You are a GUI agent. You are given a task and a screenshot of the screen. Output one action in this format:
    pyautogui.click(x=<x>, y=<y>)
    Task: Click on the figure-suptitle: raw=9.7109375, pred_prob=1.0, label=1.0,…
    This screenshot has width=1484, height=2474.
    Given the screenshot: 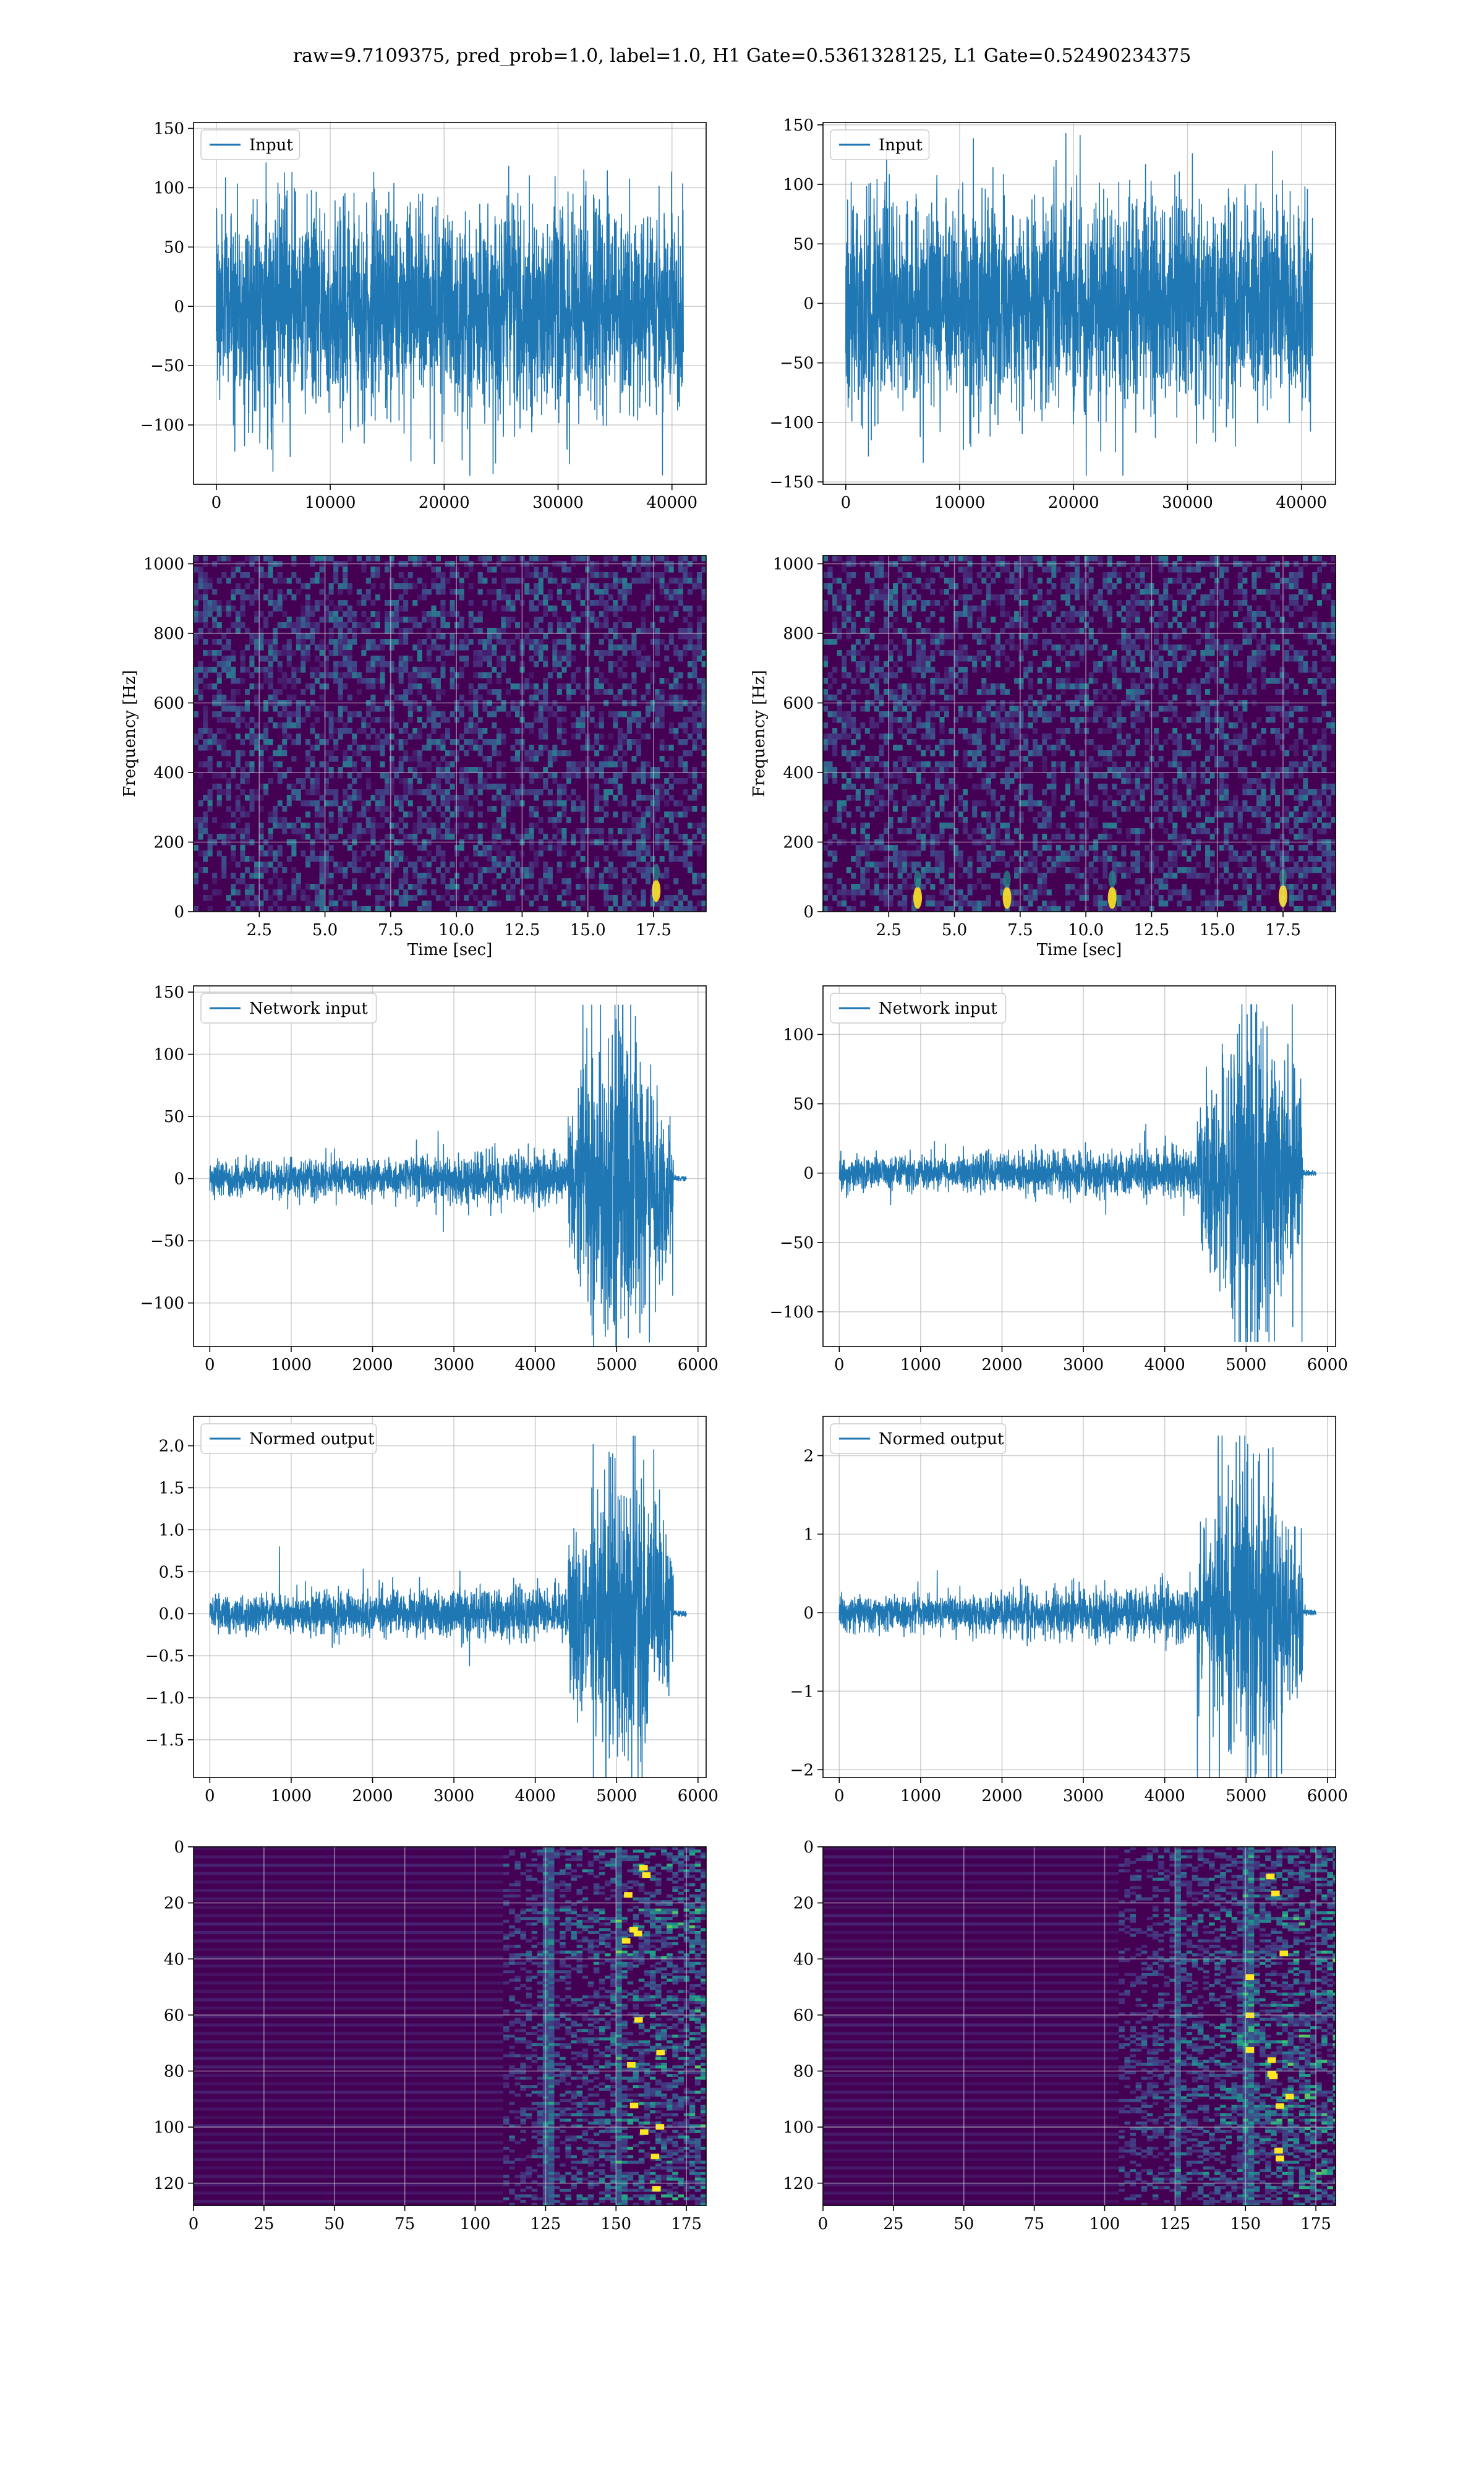 What is the action you would take?
    pyautogui.click(x=742, y=56)
    